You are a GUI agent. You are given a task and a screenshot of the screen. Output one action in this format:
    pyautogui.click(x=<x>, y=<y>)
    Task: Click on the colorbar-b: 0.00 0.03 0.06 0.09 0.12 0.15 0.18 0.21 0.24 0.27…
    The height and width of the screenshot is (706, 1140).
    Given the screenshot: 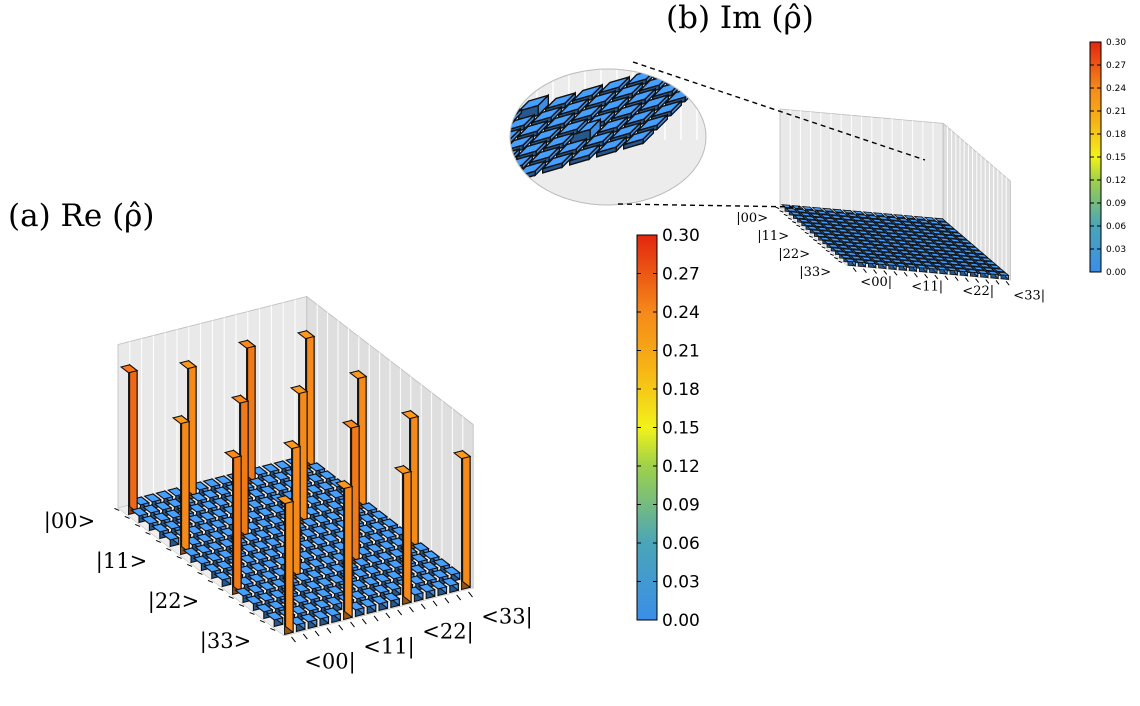 What is the action you would take?
    pyautogui.click(x=1107, y=158)
    